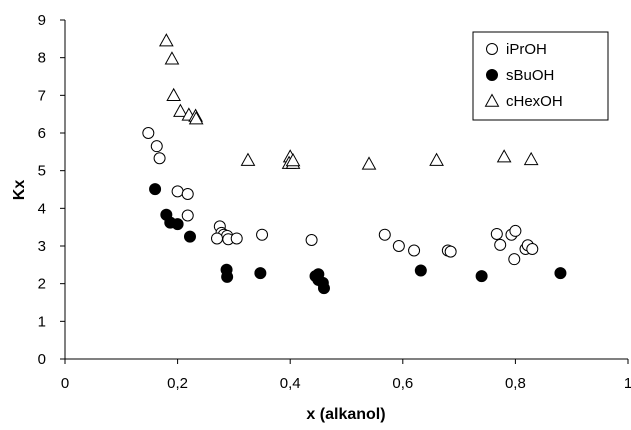 This screenshot has width=631, height=430. What do you see at coordinates (42, 246) in the screenshot?
I see `y-tick-label: 3` at bounding box center [42, 246].